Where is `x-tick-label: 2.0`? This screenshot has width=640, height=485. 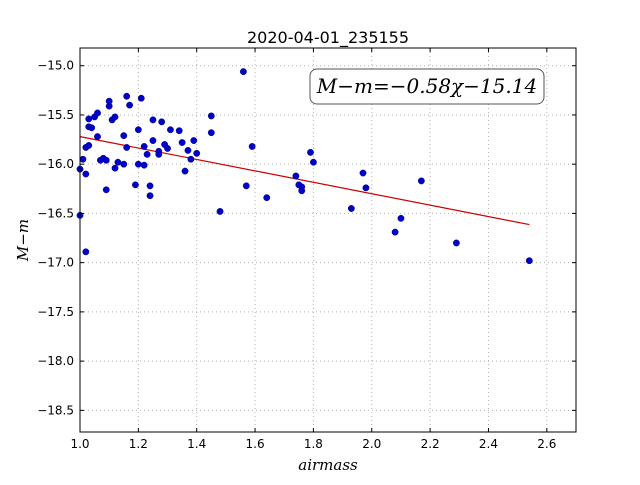
x-tick-label: 2.0 is located at coordinates (371, 444).